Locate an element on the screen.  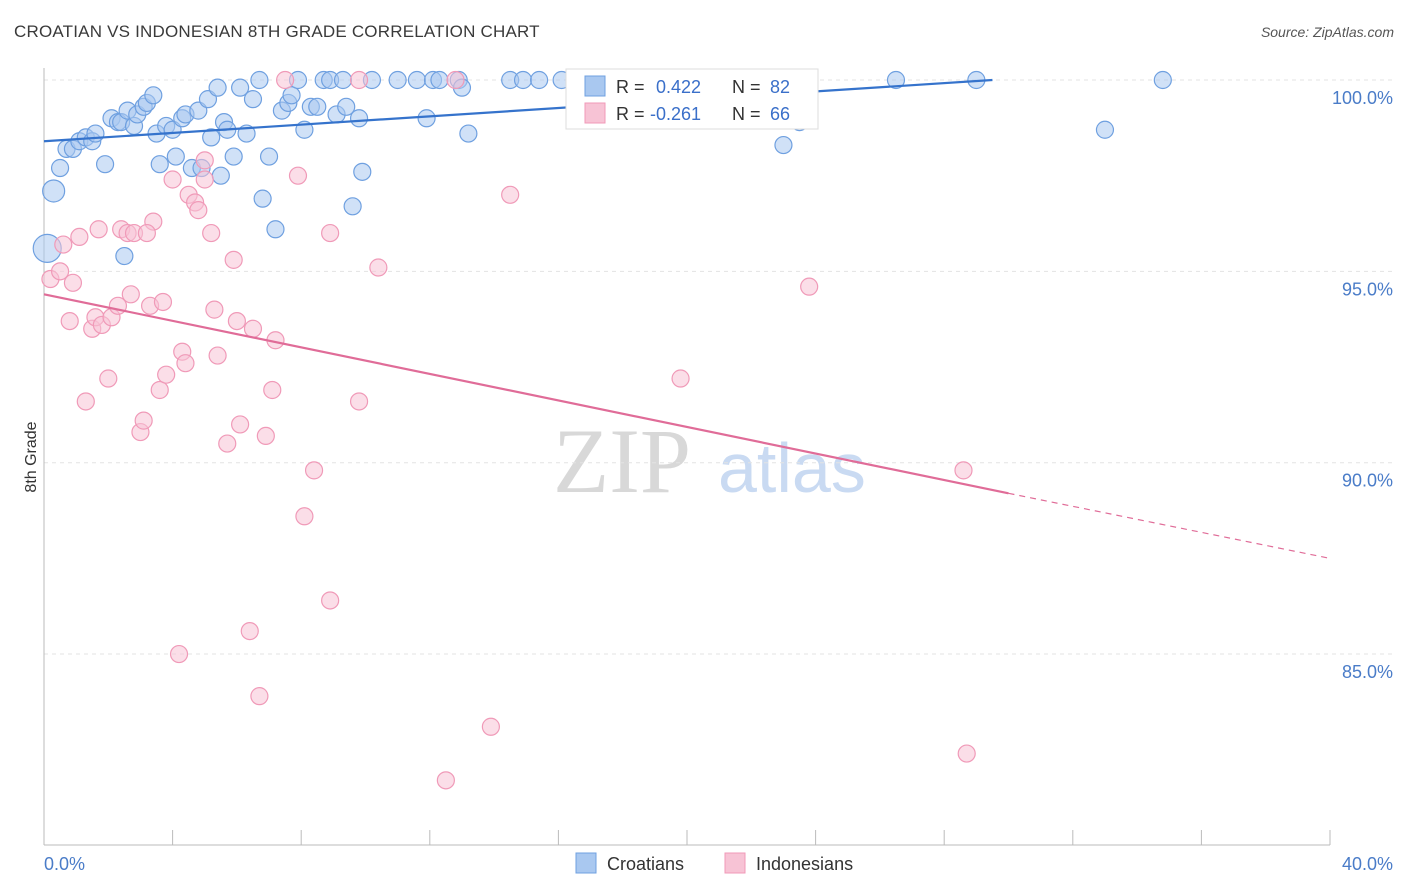
stats-box: R = 0.422 N = 82 R = -0.261 N = 66 is located at coordinates (692, 99).